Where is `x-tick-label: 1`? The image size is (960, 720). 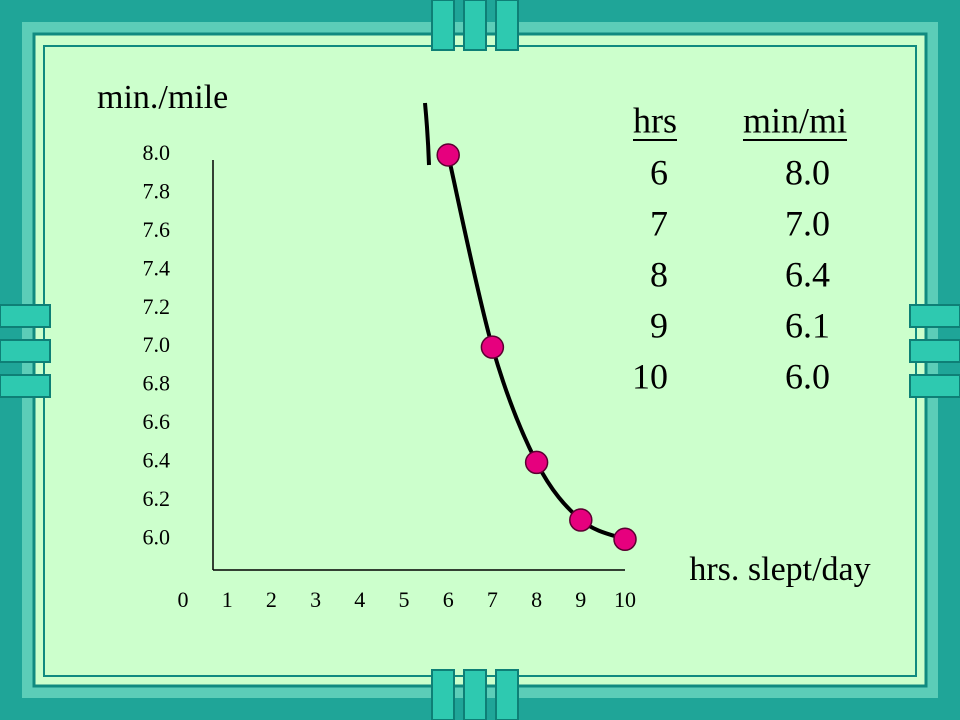 x-tick-label: 1 is located at coordinates (227, 599).